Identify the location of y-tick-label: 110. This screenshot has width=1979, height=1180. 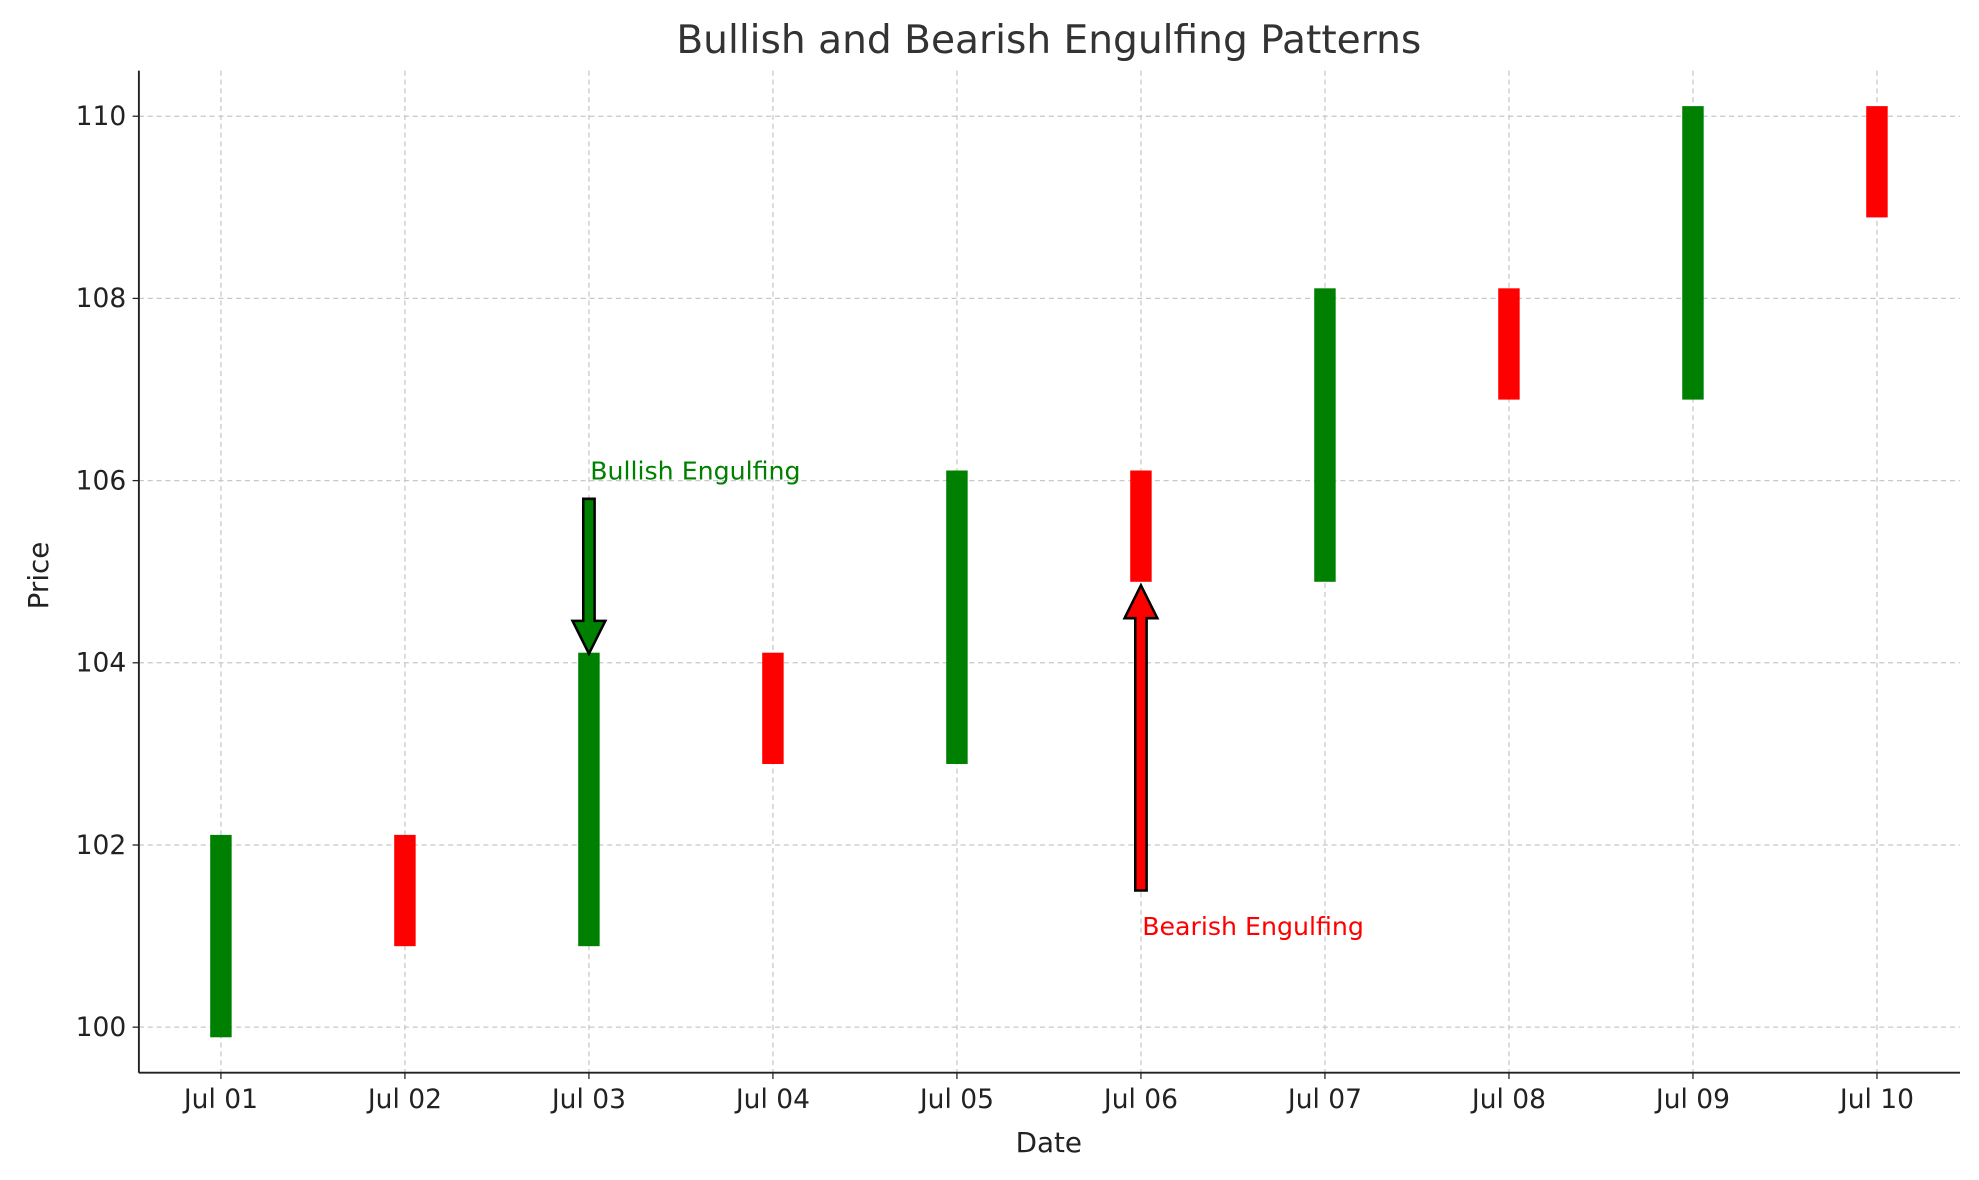
(101, 116).